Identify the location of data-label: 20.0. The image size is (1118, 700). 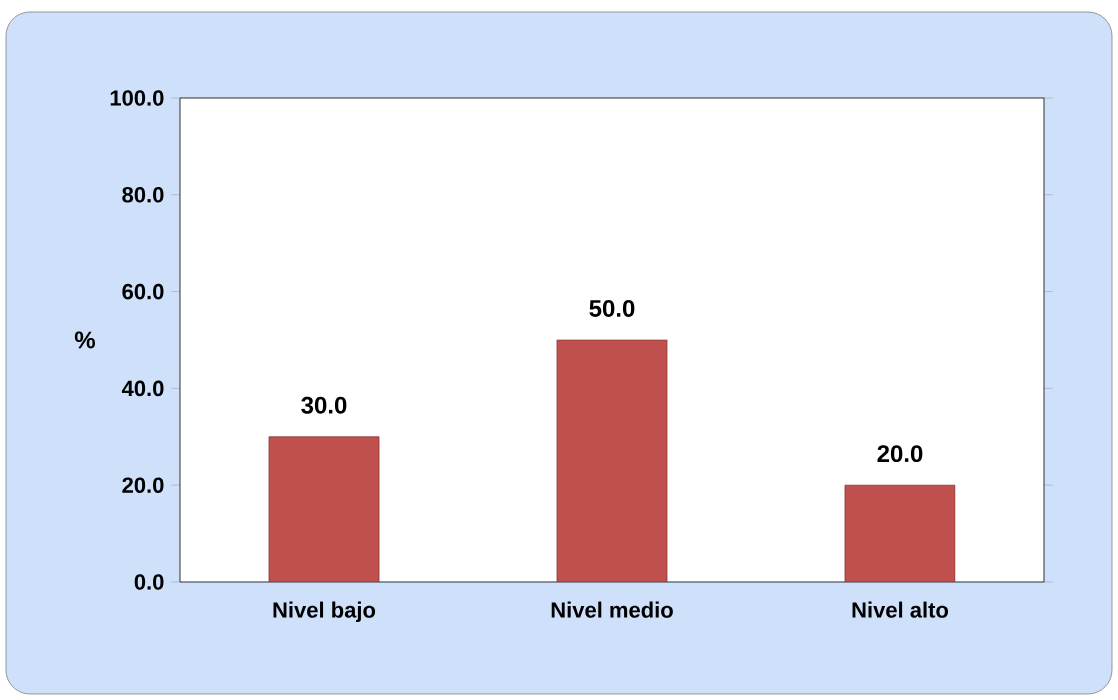
(900, 454).